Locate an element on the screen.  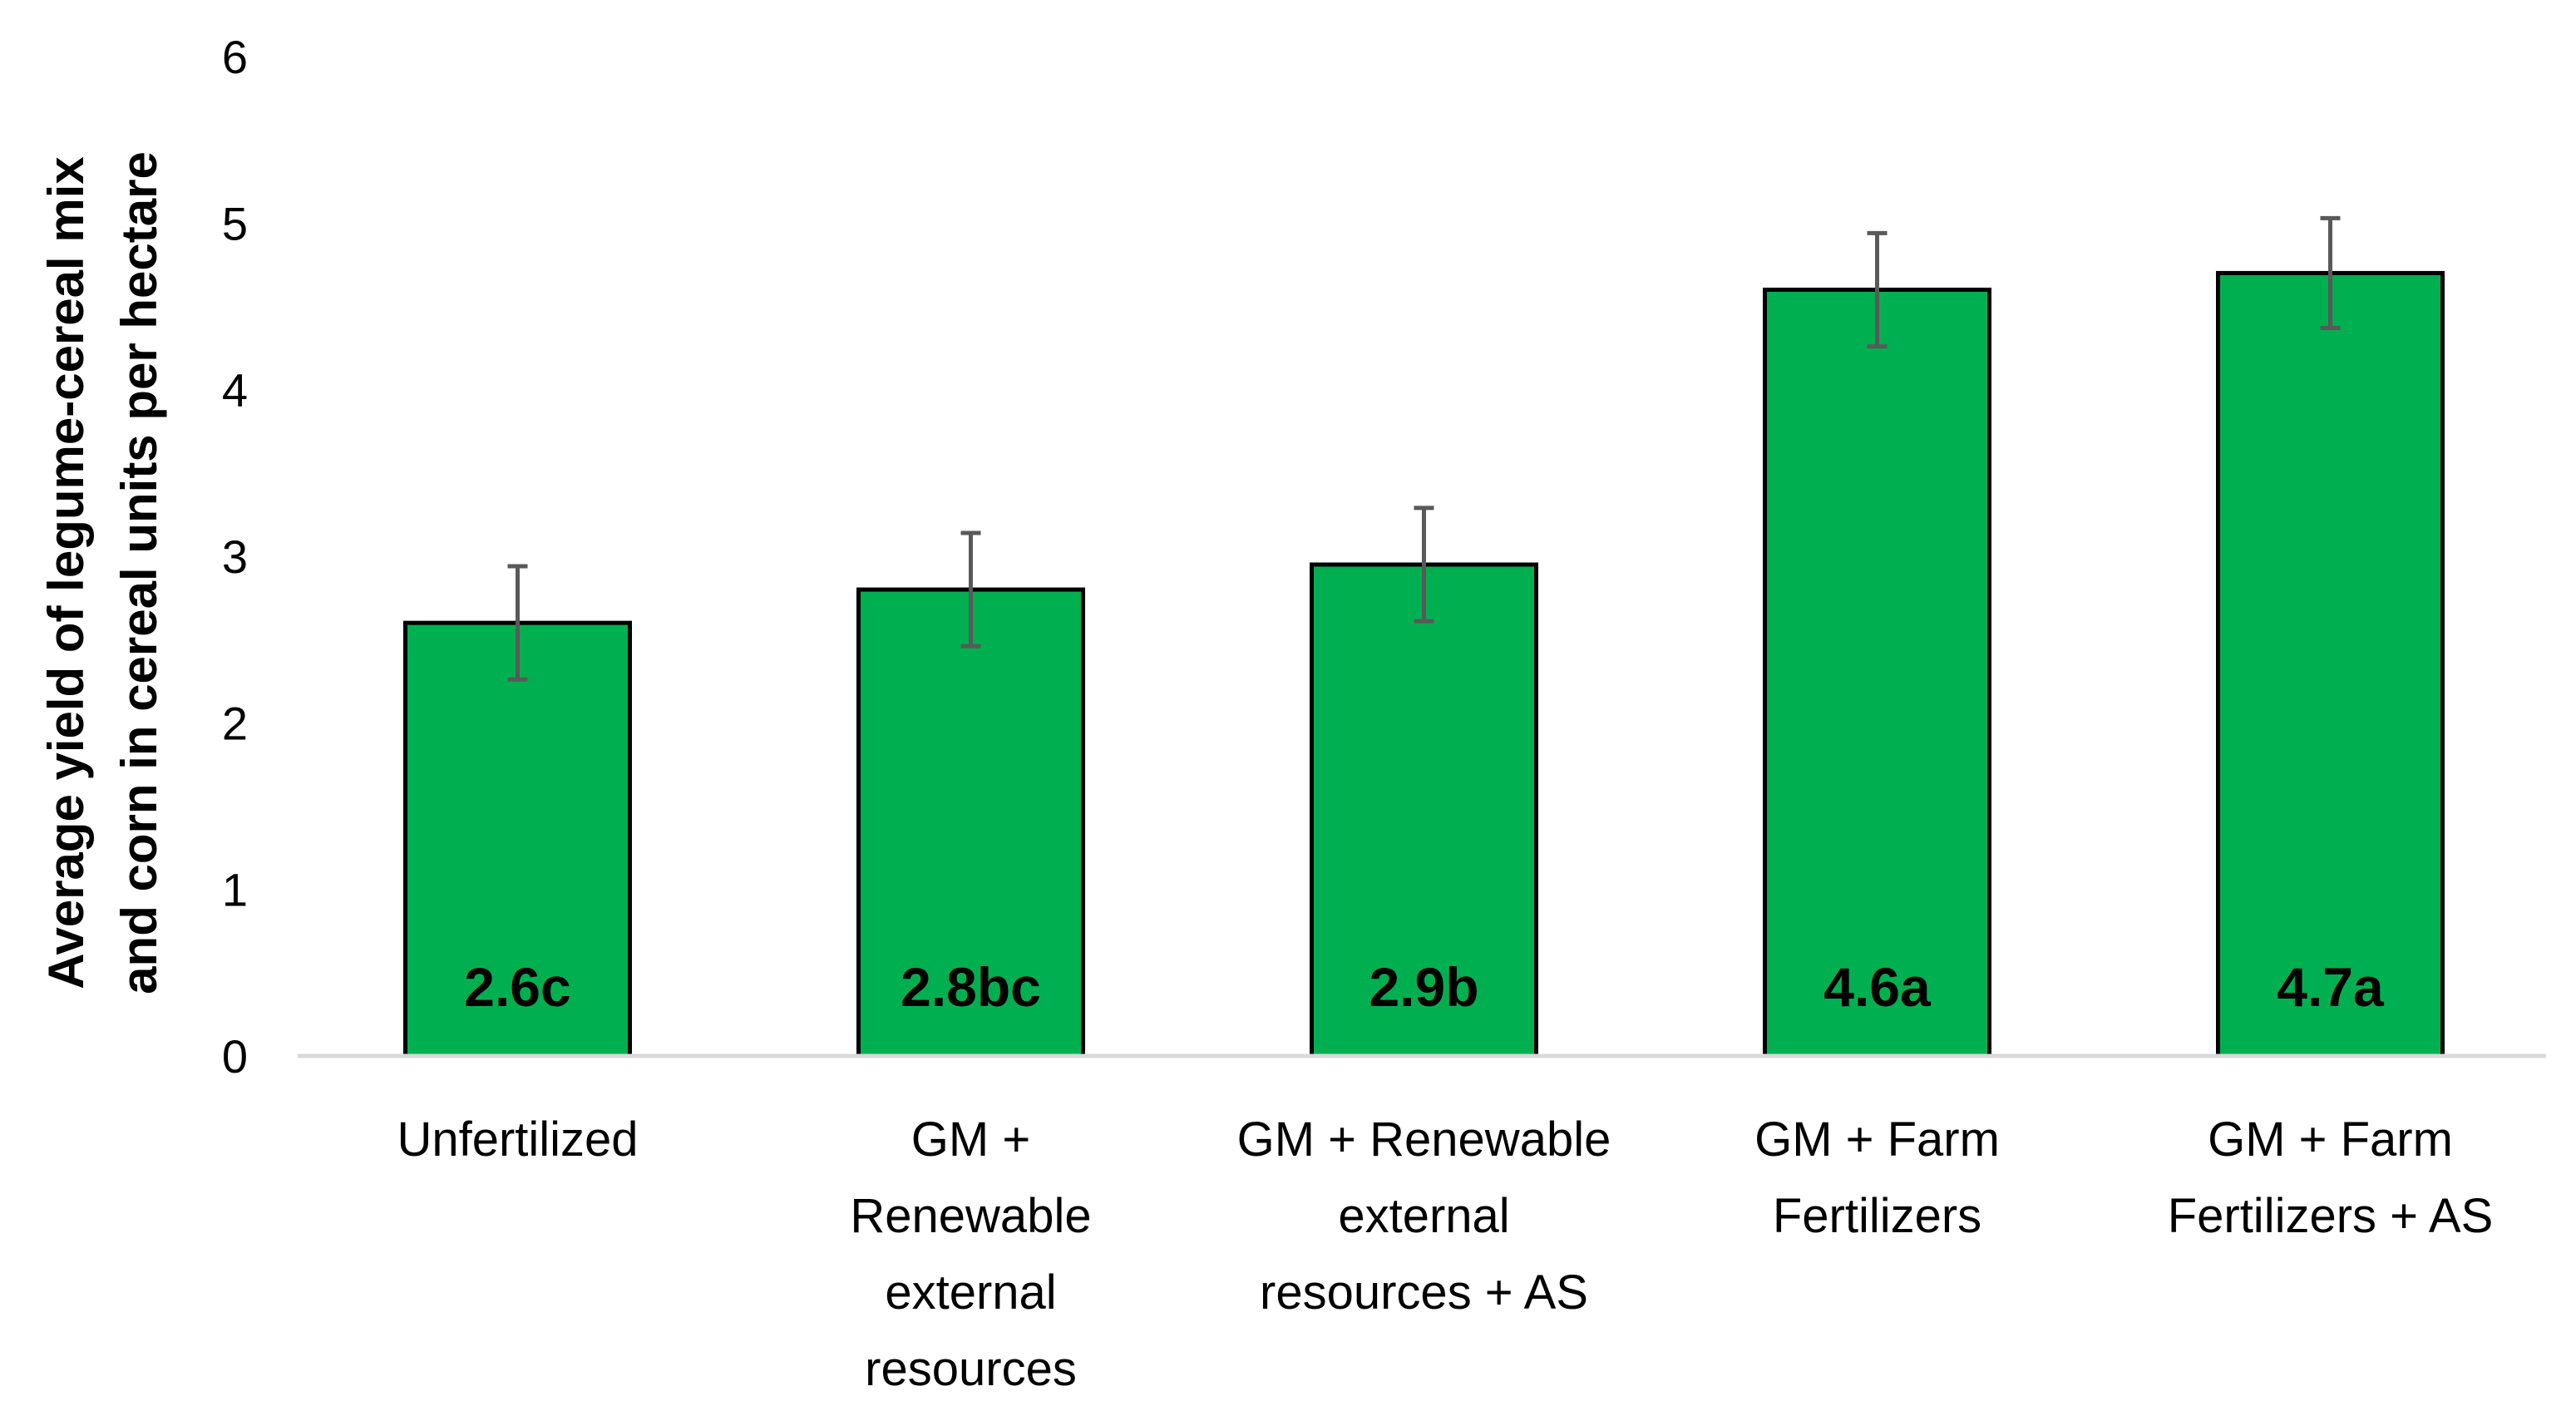
data-labels: 2.6c 2.8bc 2.9b 4.6a 4.7a is located at coordinates (1424, 987).